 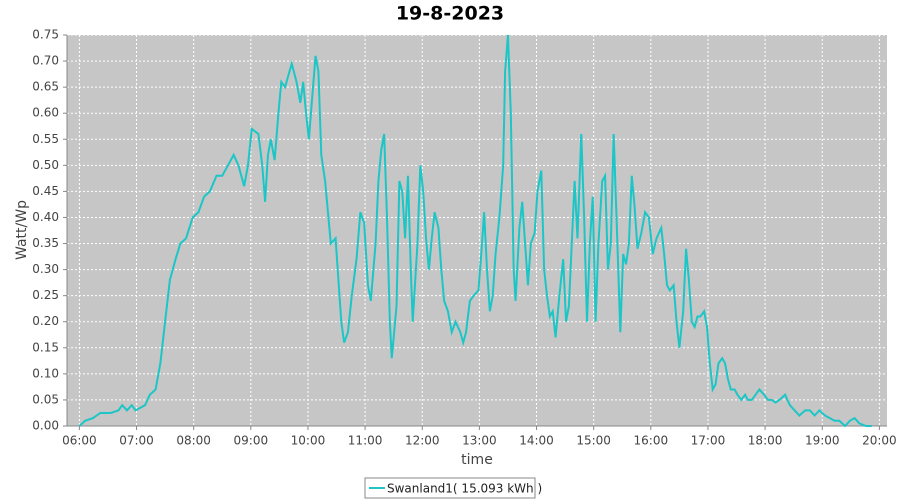 I want to click on y-tick-label: 0.65, so click(x=45, y=87).